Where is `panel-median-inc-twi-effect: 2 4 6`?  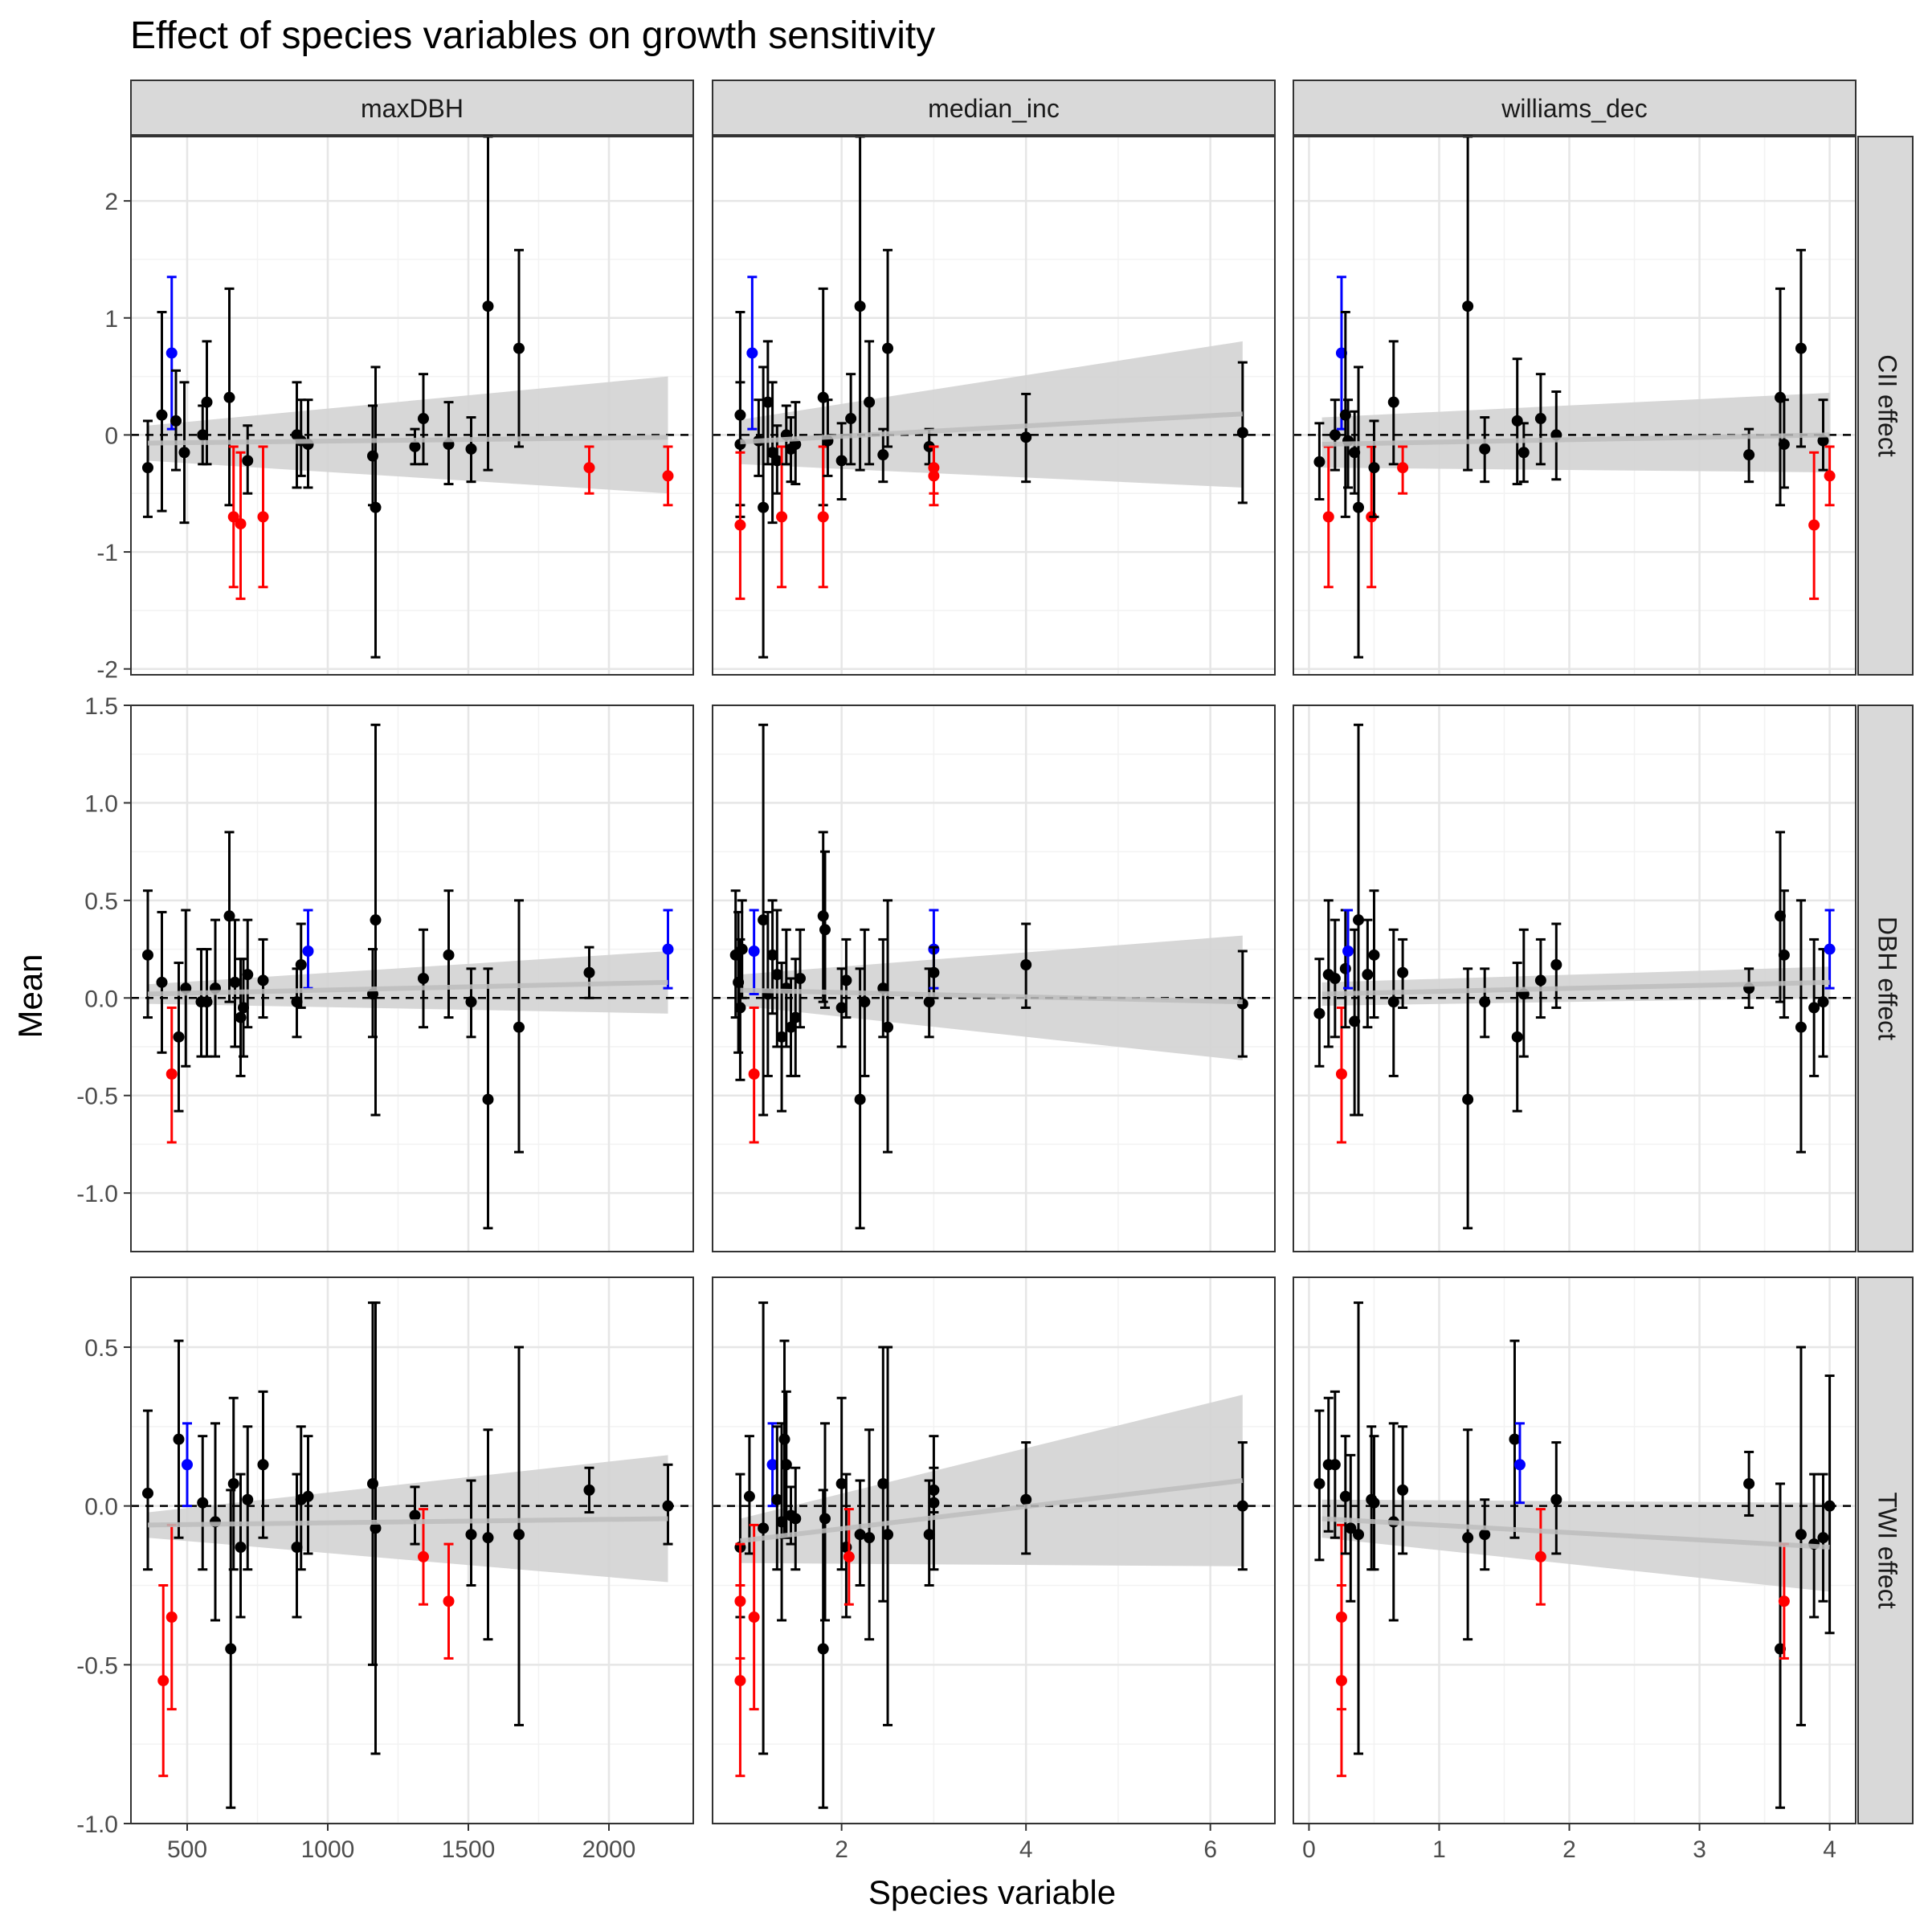
panel-median-inc-twi-effect: 2 4 6 is located at coordinates (994, 1569).